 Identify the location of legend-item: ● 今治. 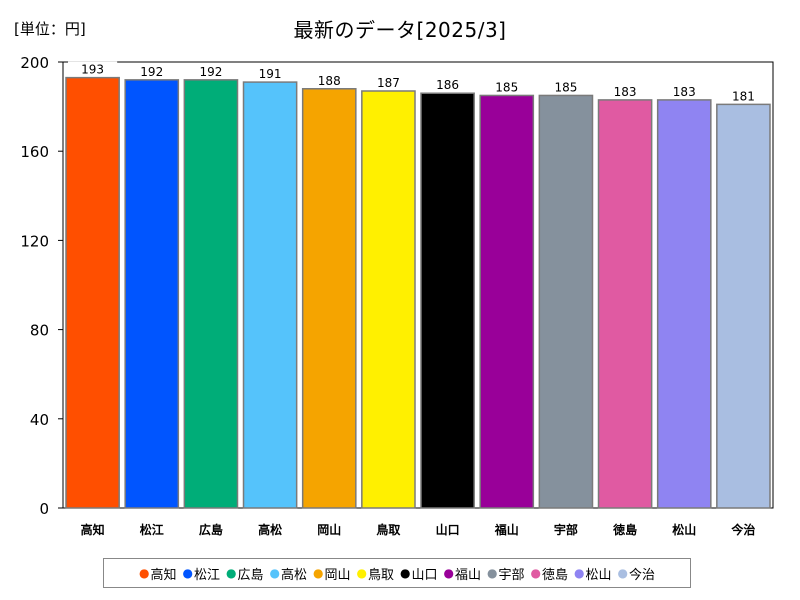
(637, 573).